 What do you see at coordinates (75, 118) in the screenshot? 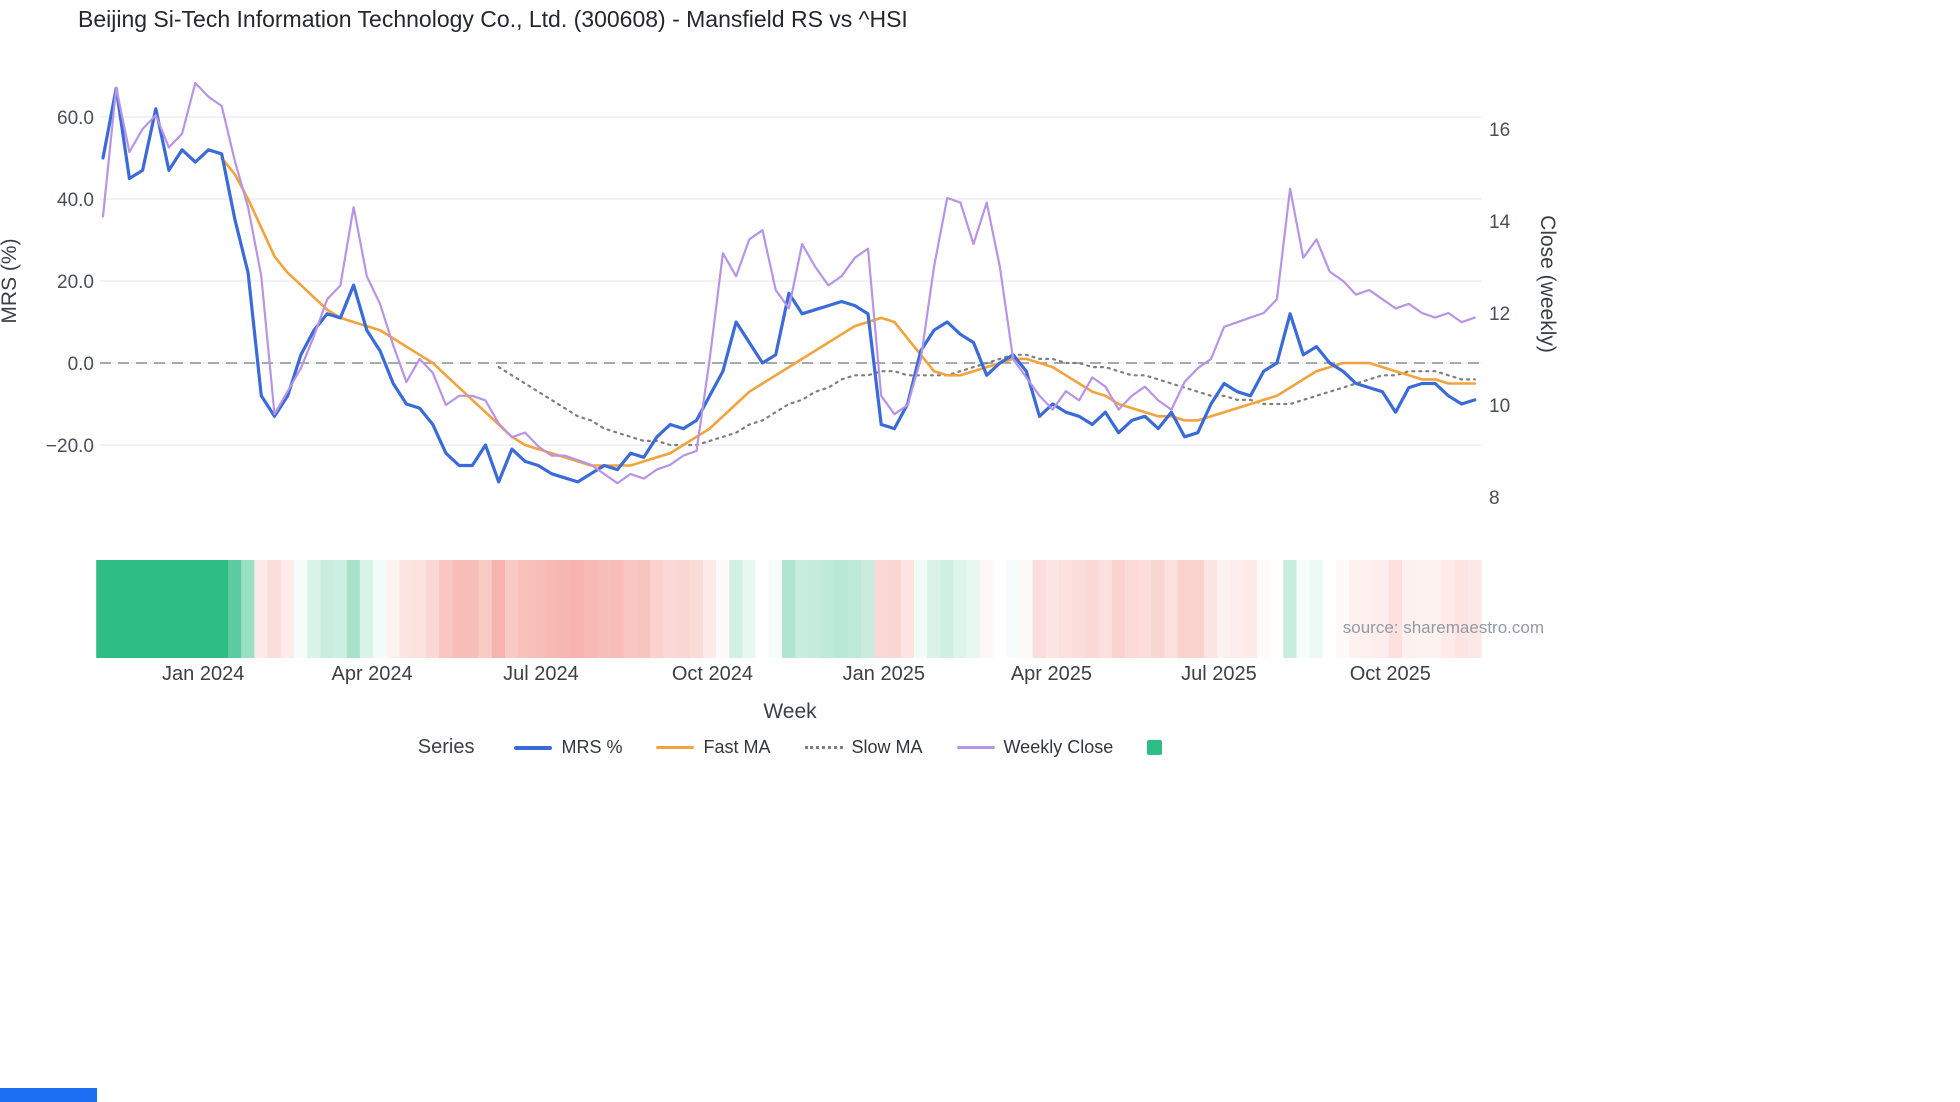
I see `y-axis-tick-label: 60.0` at bounding box center [75, 118].